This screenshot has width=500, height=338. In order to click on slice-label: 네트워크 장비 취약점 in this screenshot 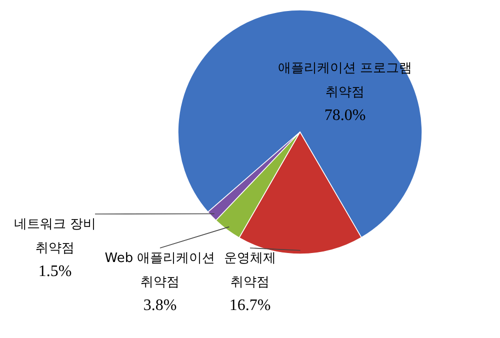, I will do `click(55, 236)`.